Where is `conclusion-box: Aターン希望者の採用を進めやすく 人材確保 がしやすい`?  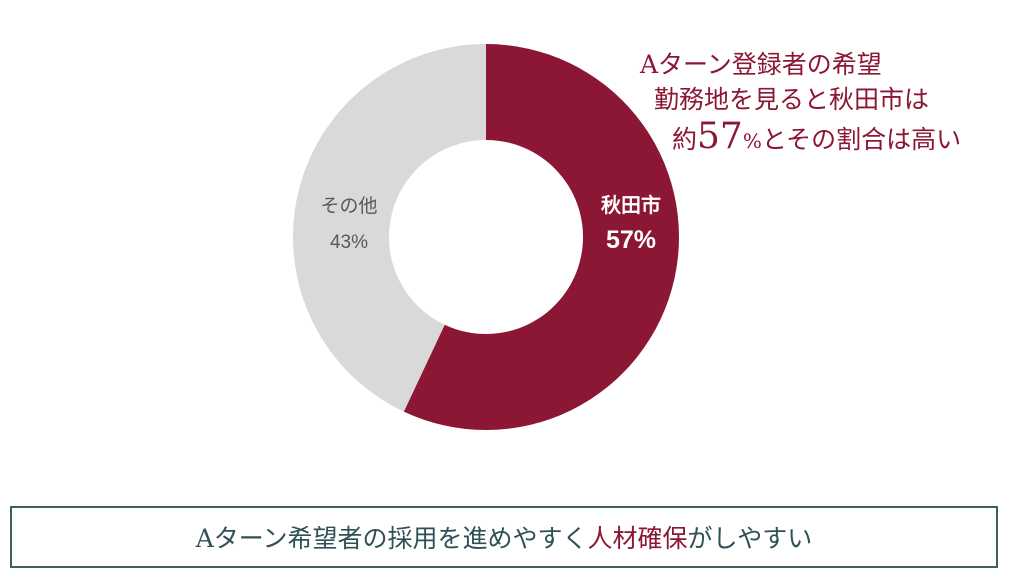 conclusion-box: Aターン希望者の採用を進めやすく 人材確保 がしやすい is located at coordinates (504, 537).